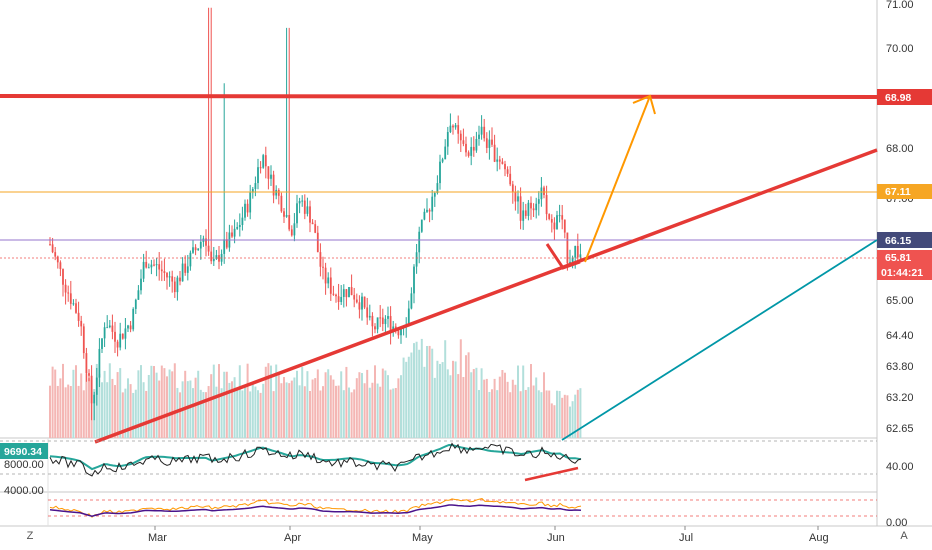 The height and width of the screenshot is (550, 932). I want to click on rsi-divergence-line, so click(551, 474).